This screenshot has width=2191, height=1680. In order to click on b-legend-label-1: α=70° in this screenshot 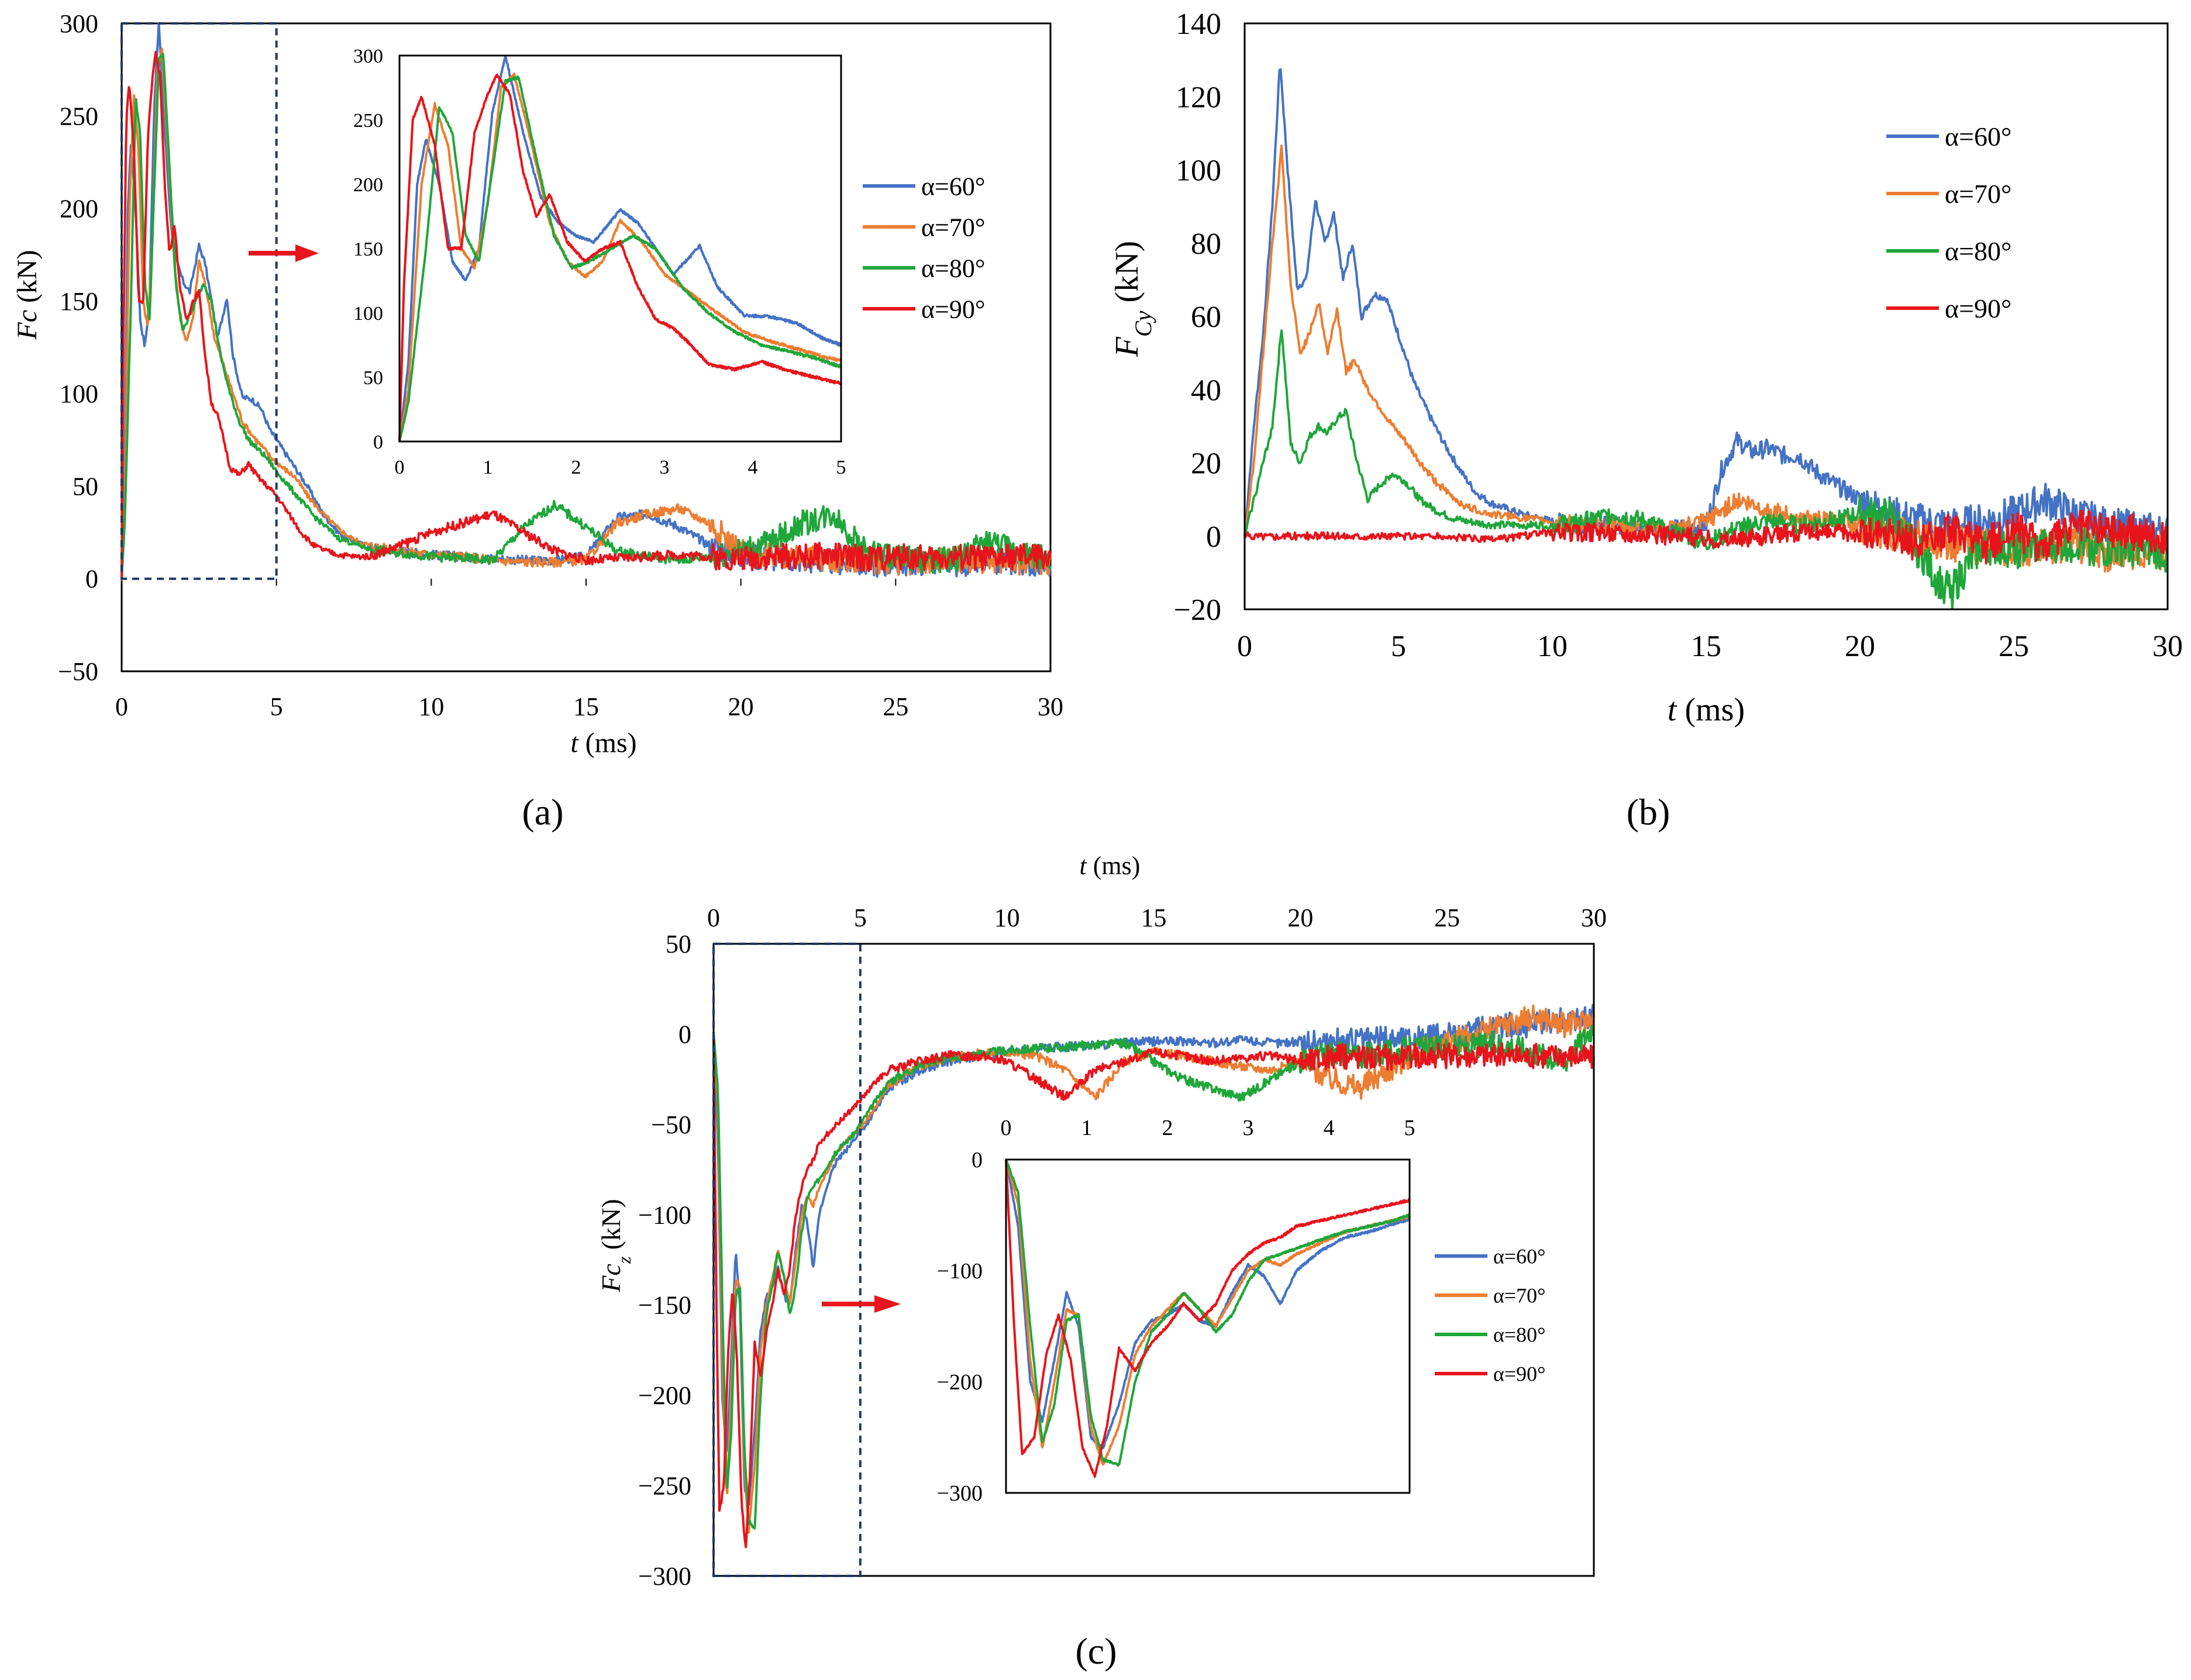, I will do `click(1978, 194)`.